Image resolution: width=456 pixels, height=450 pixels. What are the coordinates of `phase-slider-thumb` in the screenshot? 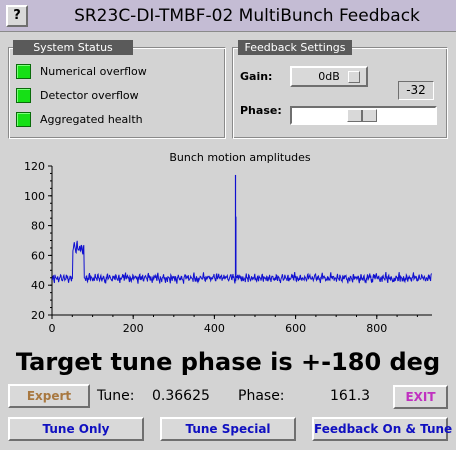 It's located at (362, 115).